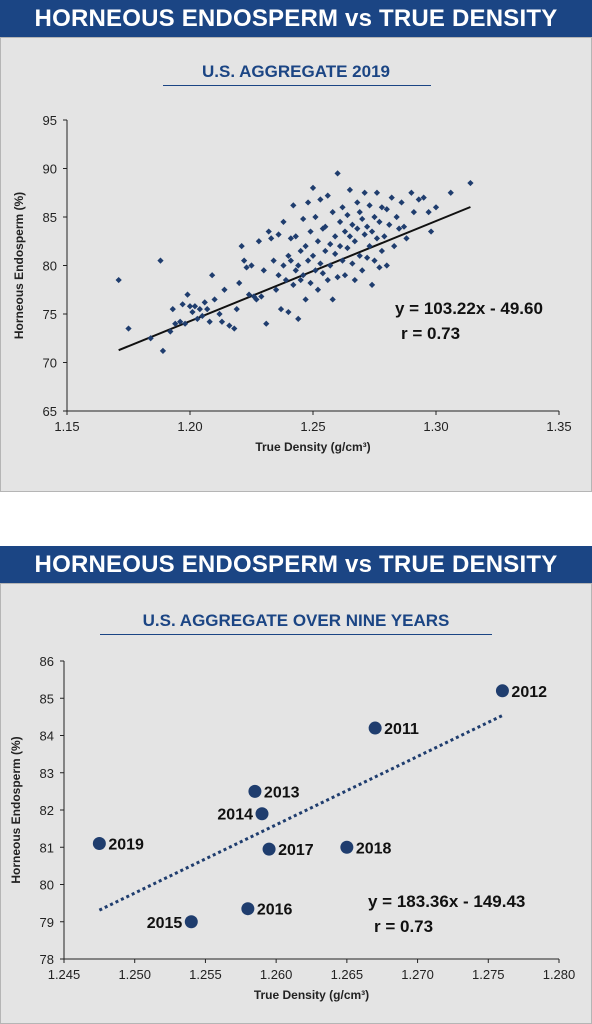 Image resolution: width=592 pixels, height=1024 pixels. I want to click on x-tick-label: 1.25, so click(312, 426).